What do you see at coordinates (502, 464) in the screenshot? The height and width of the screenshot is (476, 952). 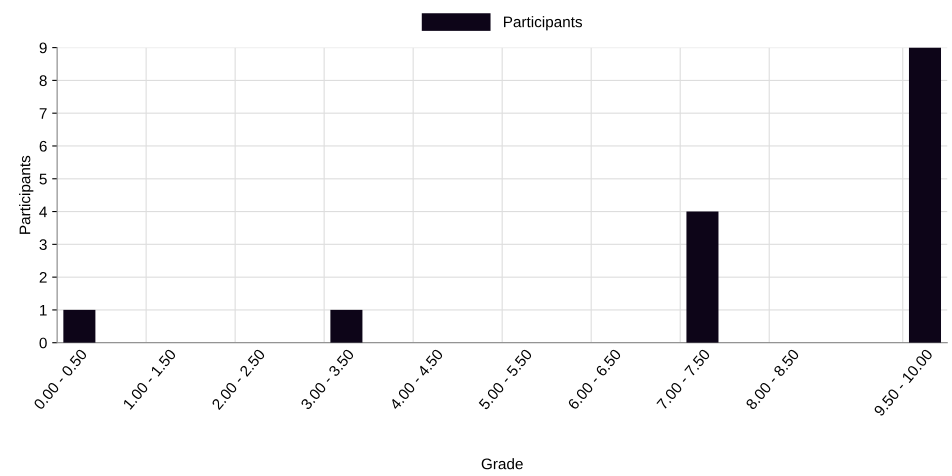 I see `x-axis-title: Grade` at bounding box center [502, 464].